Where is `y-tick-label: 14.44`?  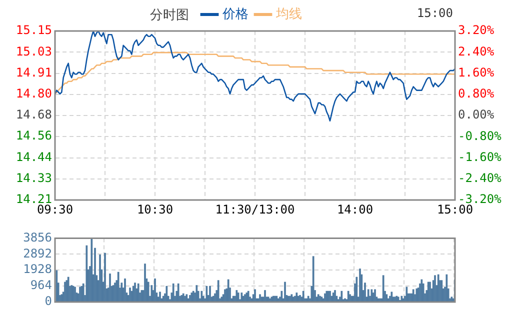 y-tick-label: 14.44 is located at coordinates (34, 157).